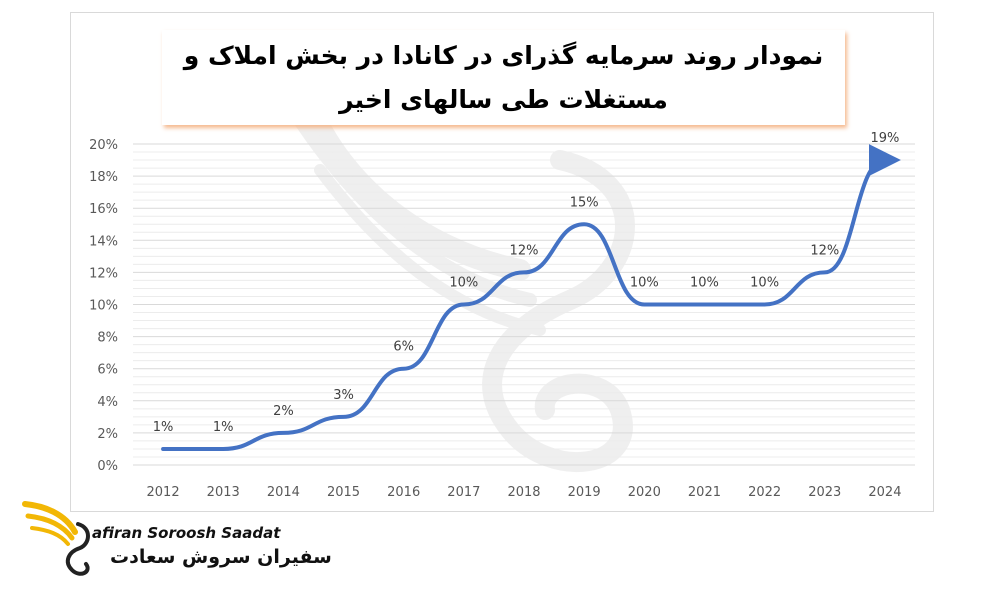 The image size is (1000, 600). Describe the element at coordinates (403, 492) in the screenshot. I see `x-tick-label: 2016` at that location.